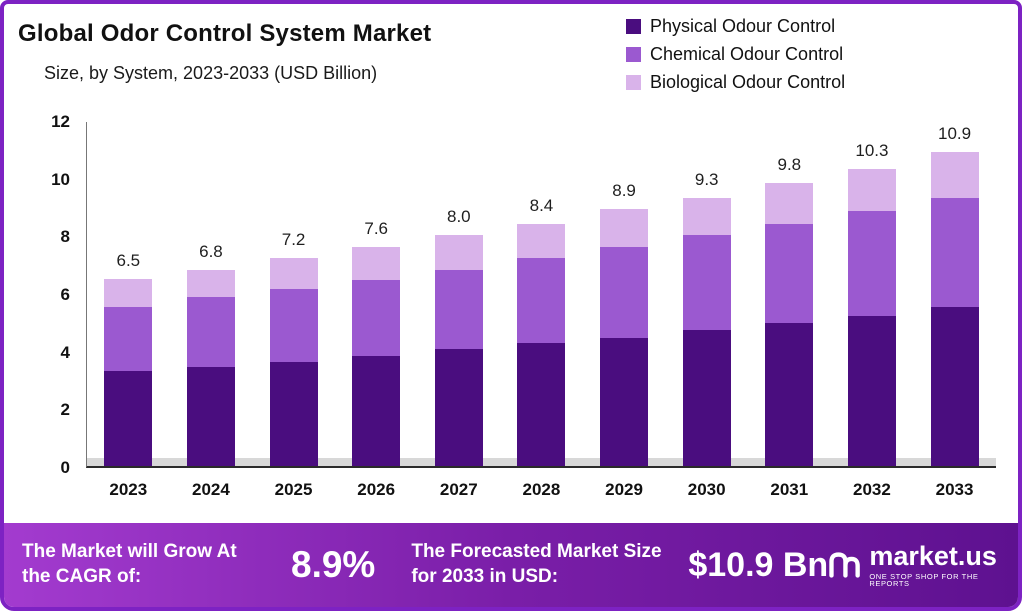 Image resolution: width=1022 pixels, height=611 pixels. What do you see at coordinates (541, 205) in the screenshot?
I see `bar-total-label: 8.4` at bounding box center [541, 205].